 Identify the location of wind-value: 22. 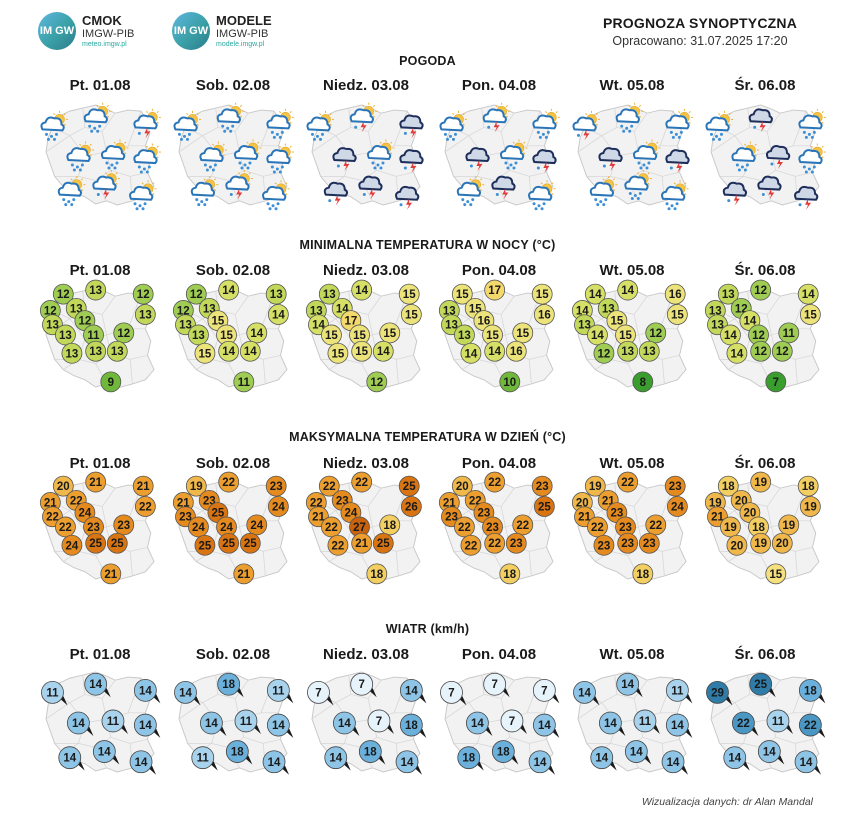
(743, 724).